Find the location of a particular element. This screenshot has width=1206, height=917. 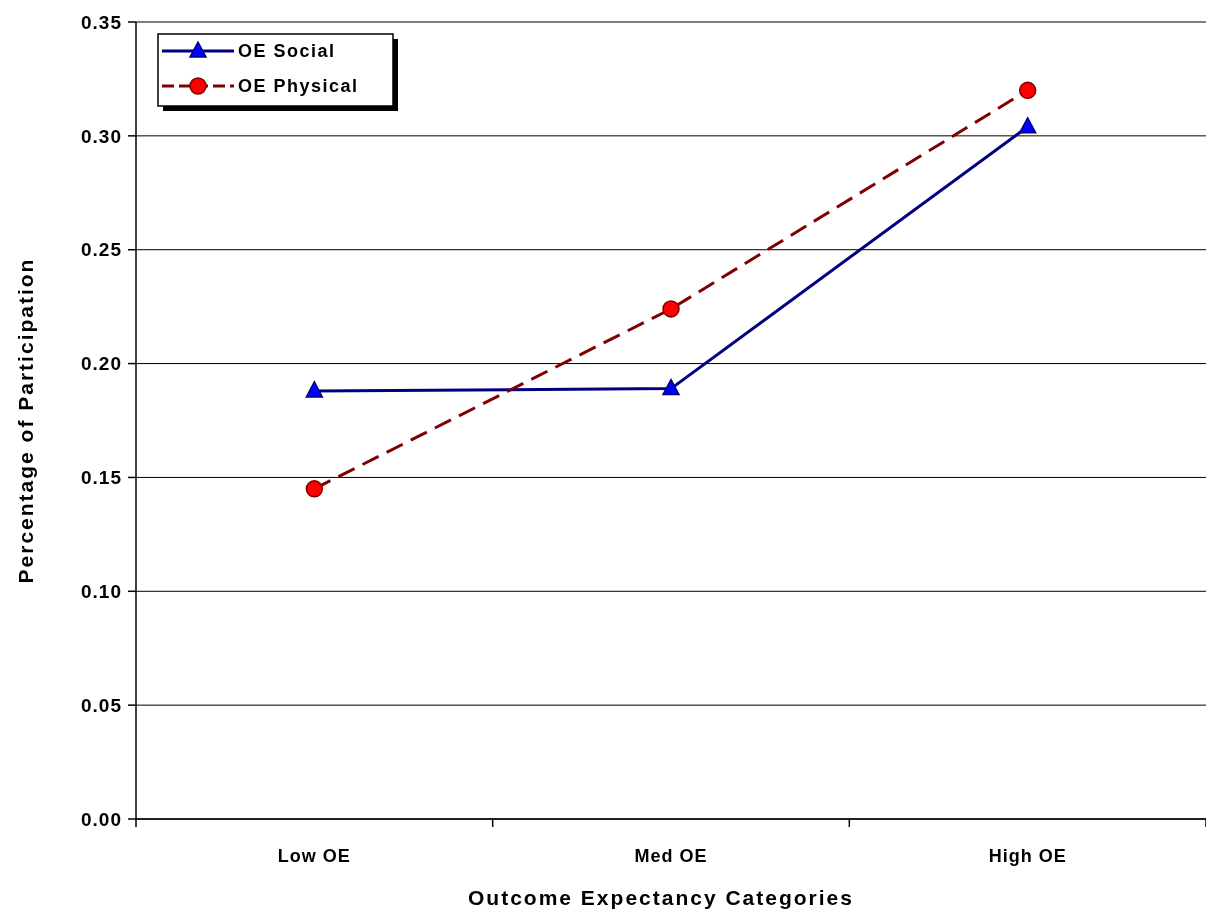

y-tick-label: 0.00 is located at coordinates (101, 819).